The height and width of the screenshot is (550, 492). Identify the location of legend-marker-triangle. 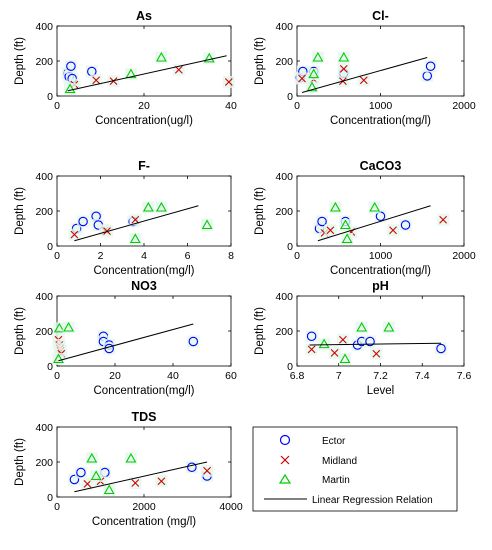
(285, 478).